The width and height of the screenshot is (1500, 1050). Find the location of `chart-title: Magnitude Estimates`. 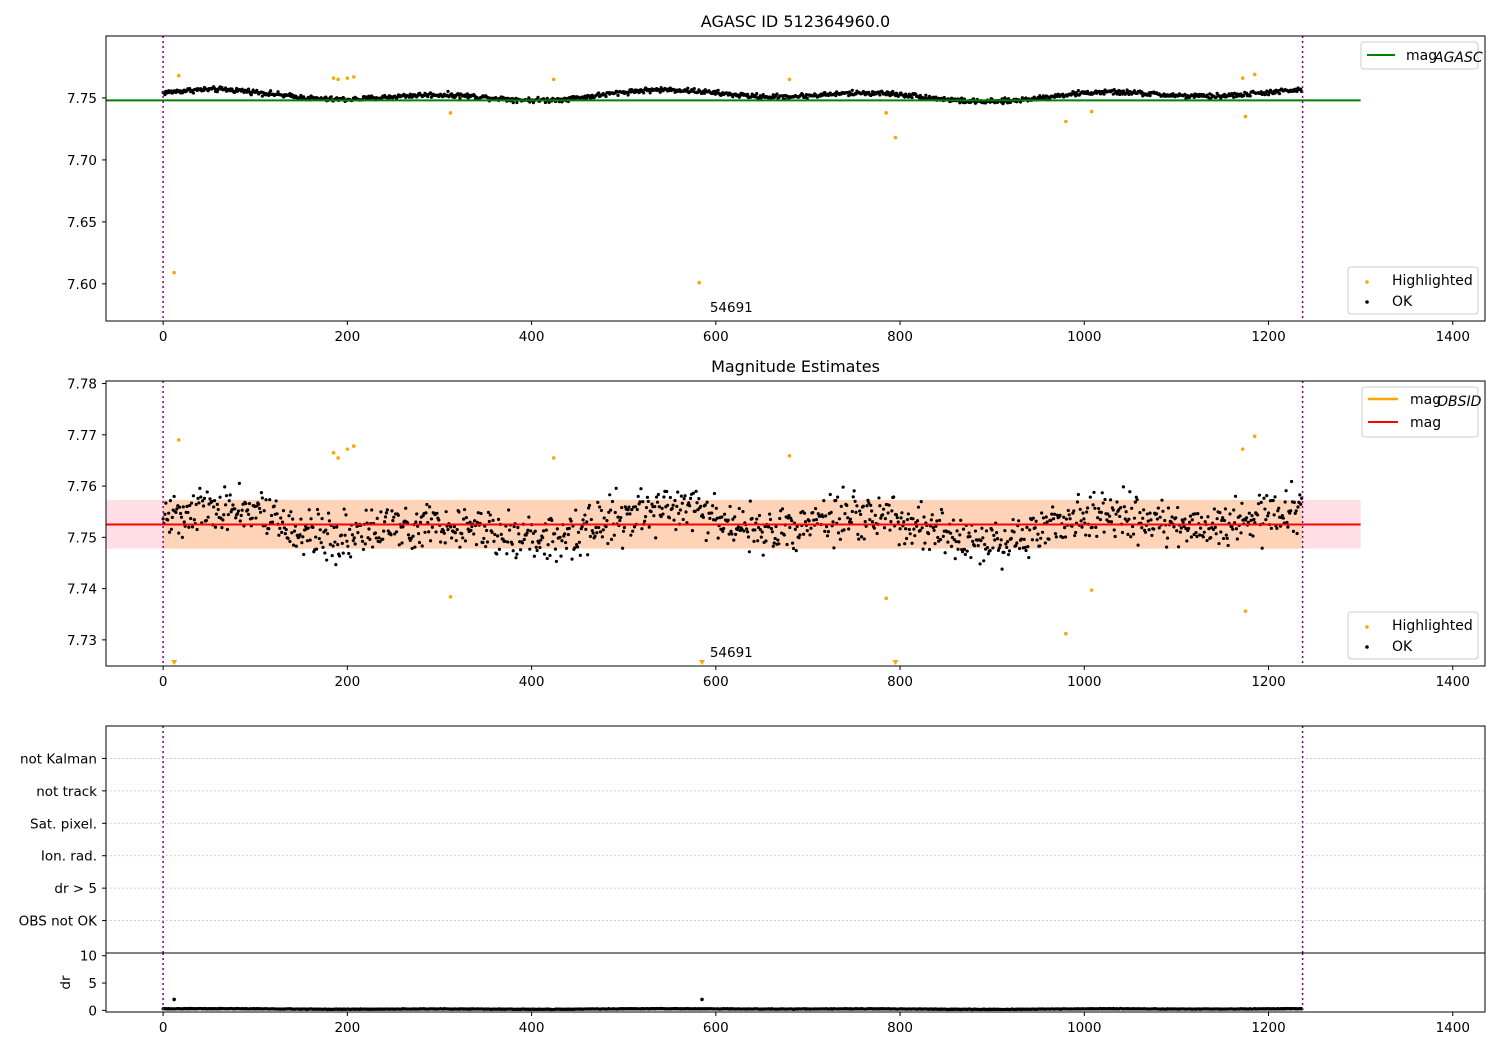

chart-title: Magnitude Estimates is located at coordinates (795, 366).